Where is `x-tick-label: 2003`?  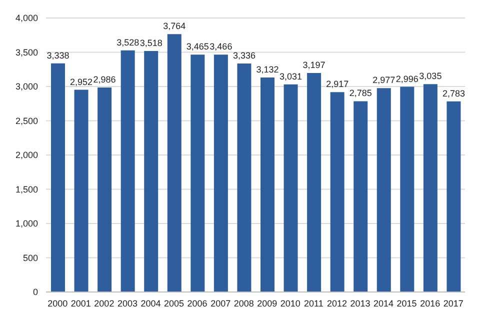
x-tick-label: 2003 is located at coordinates (127, 303).